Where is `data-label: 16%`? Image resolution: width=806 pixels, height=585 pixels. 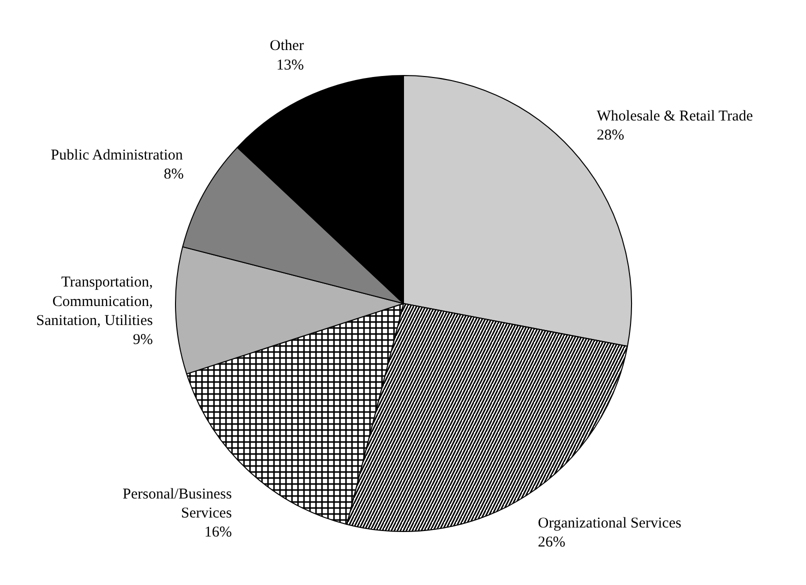 data-label: 16% is located at coordinates (218, 532).